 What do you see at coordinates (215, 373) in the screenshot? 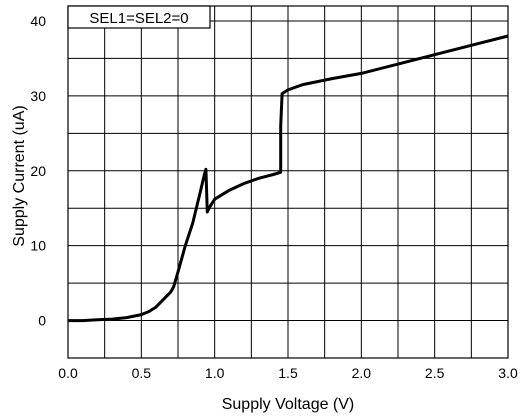
I see `x-tick-label: 1.0` at bounding box center [215, 373].